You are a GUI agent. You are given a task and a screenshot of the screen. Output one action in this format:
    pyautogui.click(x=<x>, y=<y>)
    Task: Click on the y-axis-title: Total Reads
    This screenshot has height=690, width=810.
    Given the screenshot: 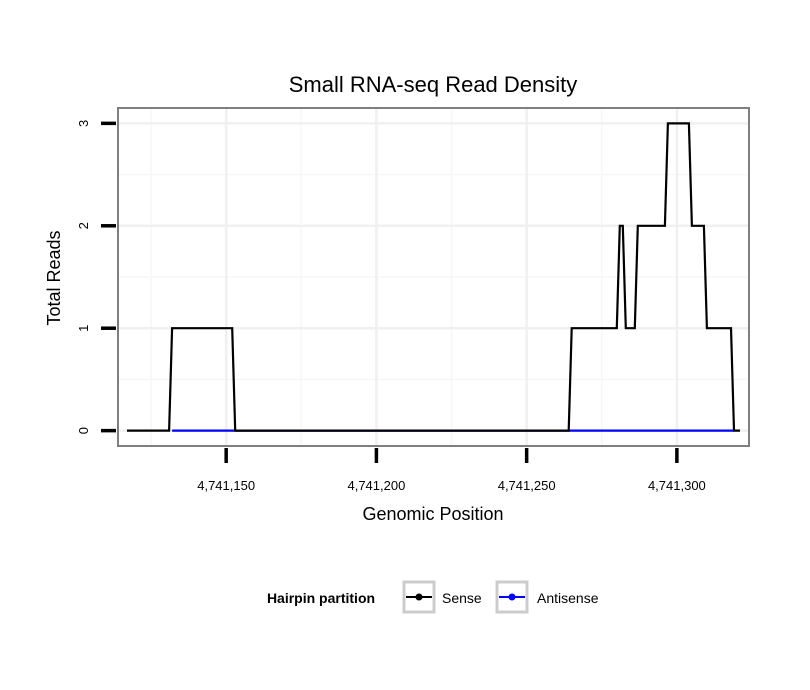 What is the action you would take?
    pyautogui.click(x=54, y=277)
    